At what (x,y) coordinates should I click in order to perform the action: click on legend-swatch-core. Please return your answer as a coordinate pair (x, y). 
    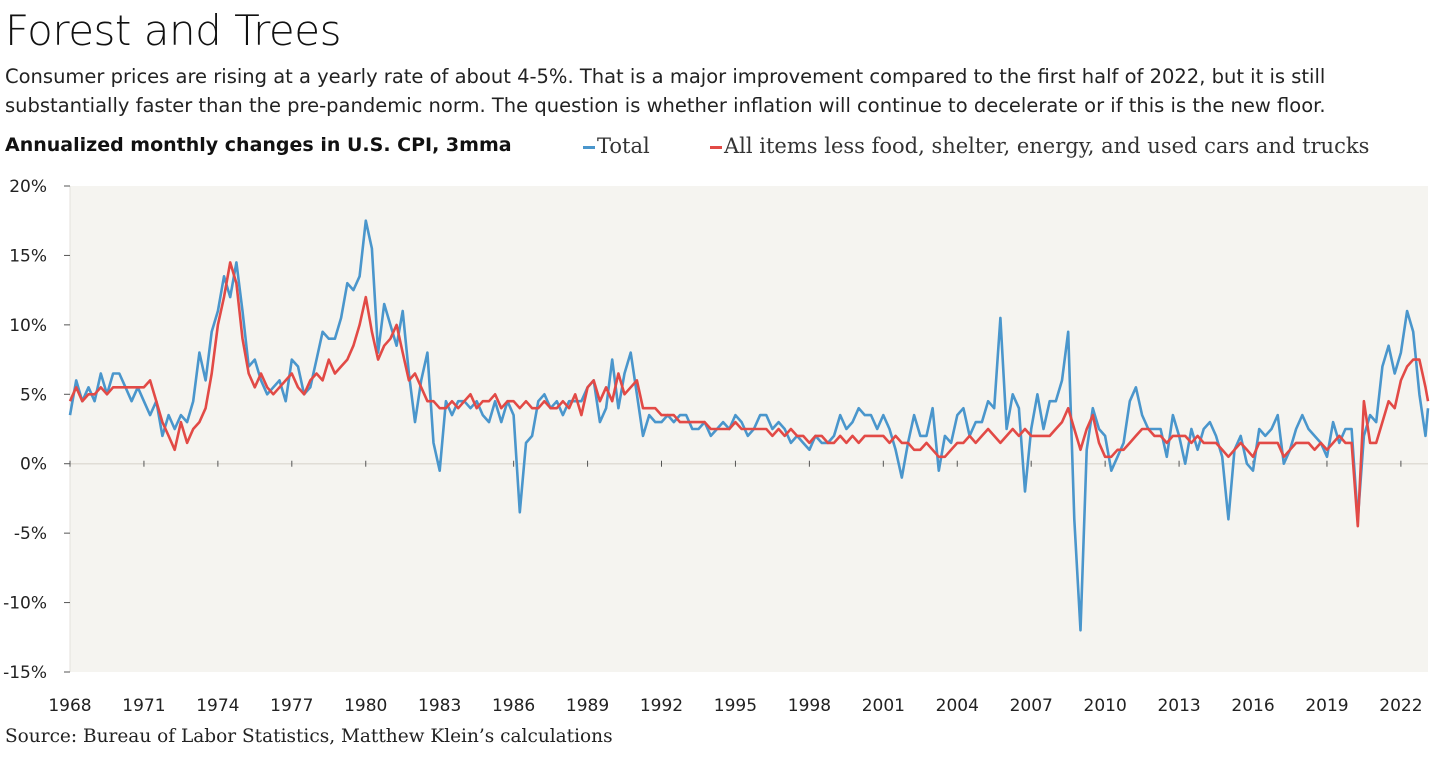
    Looking at the image, I should click on (716, 147).